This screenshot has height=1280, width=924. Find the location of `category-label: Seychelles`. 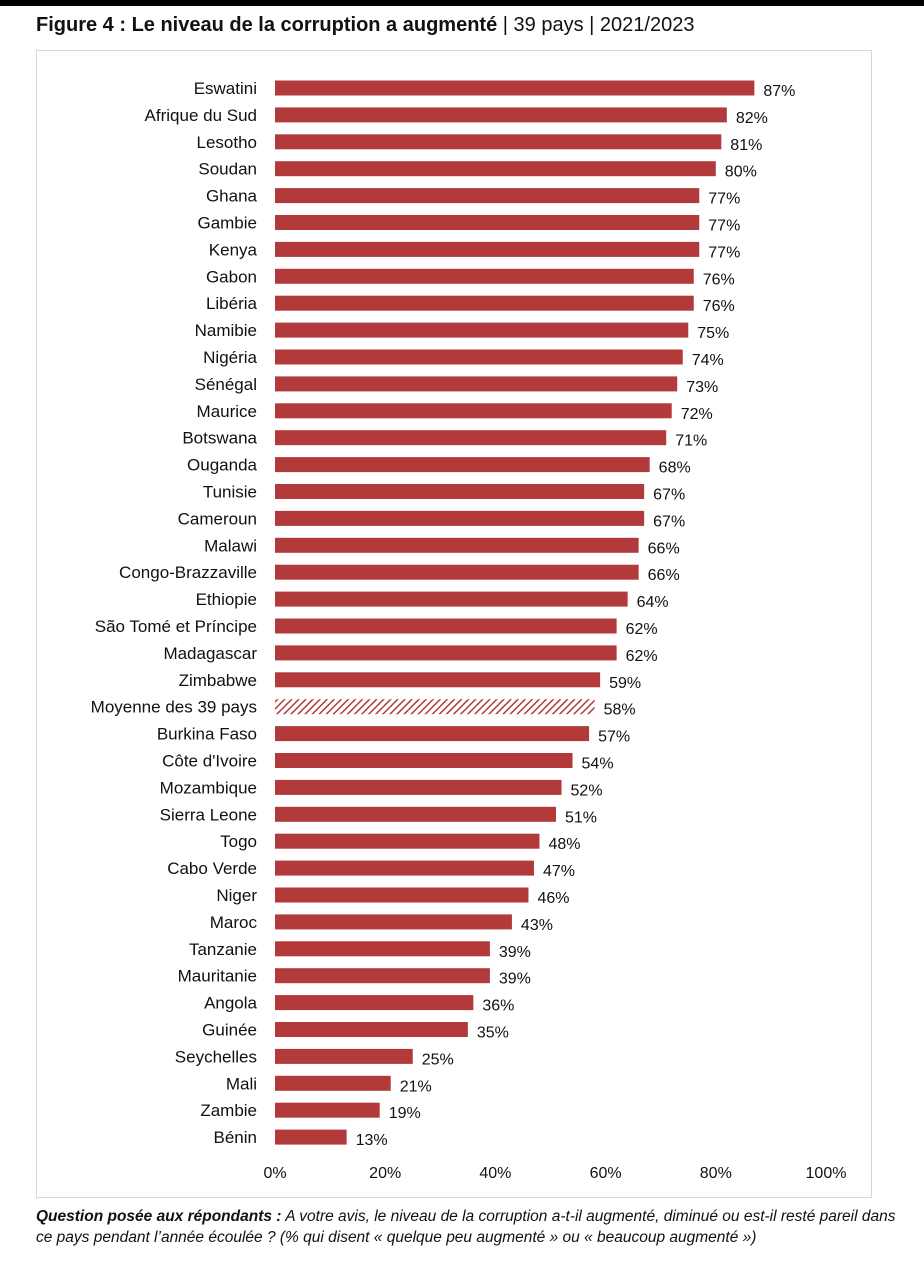

category-label: Seychelles is located at coordinates (216, 1056).